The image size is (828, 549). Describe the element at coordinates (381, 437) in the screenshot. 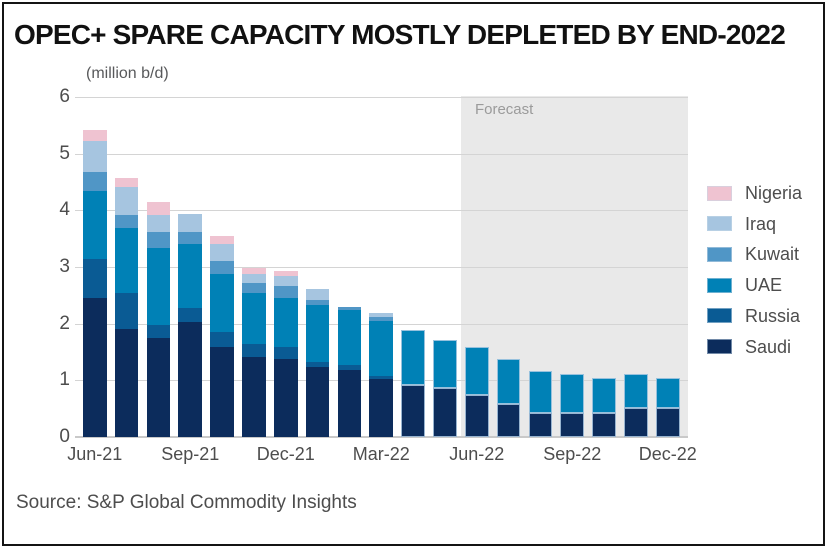

I see `x-axis-line` at that location.